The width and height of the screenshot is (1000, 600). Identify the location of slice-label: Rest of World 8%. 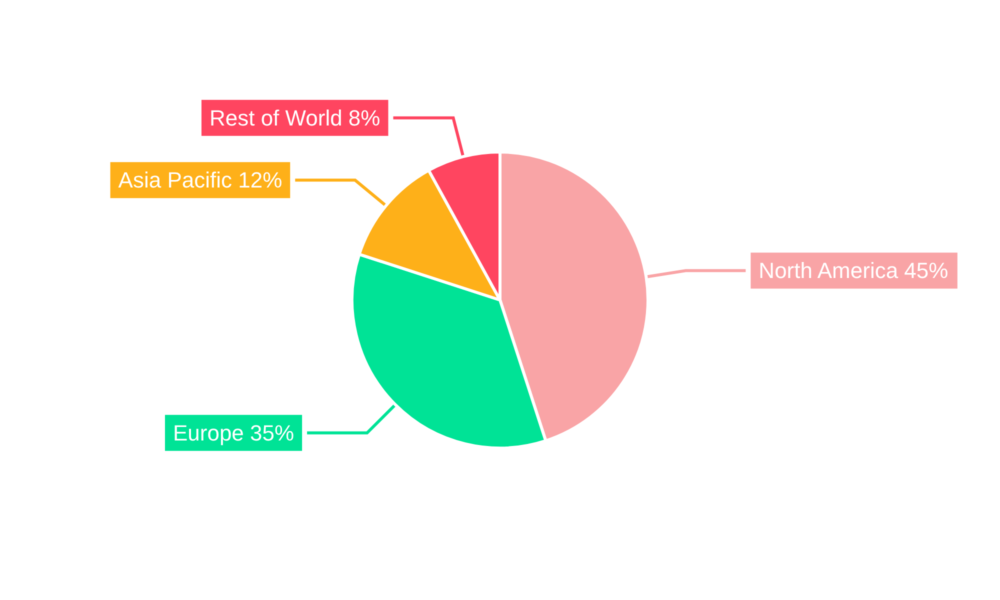
(294, 117).